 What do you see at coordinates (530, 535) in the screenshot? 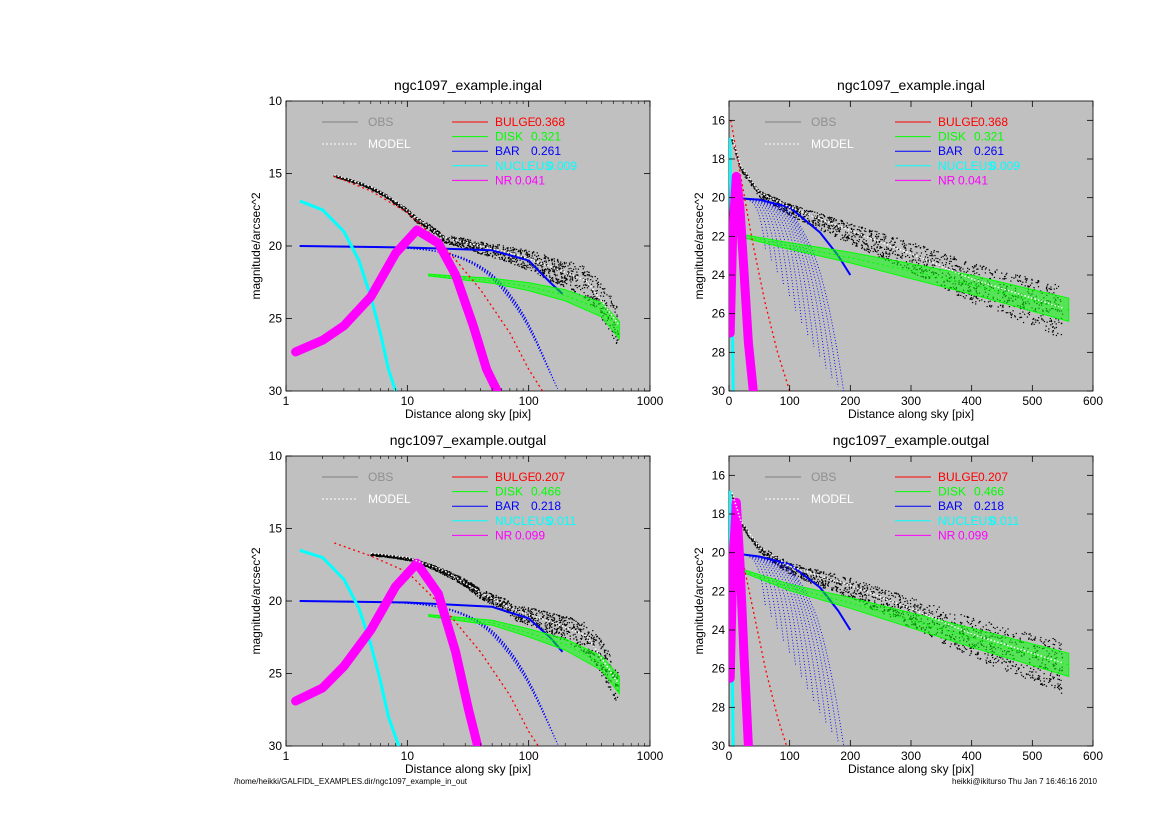
I see `legend-nr-value: 0.099` at bounding box center [530, 535].